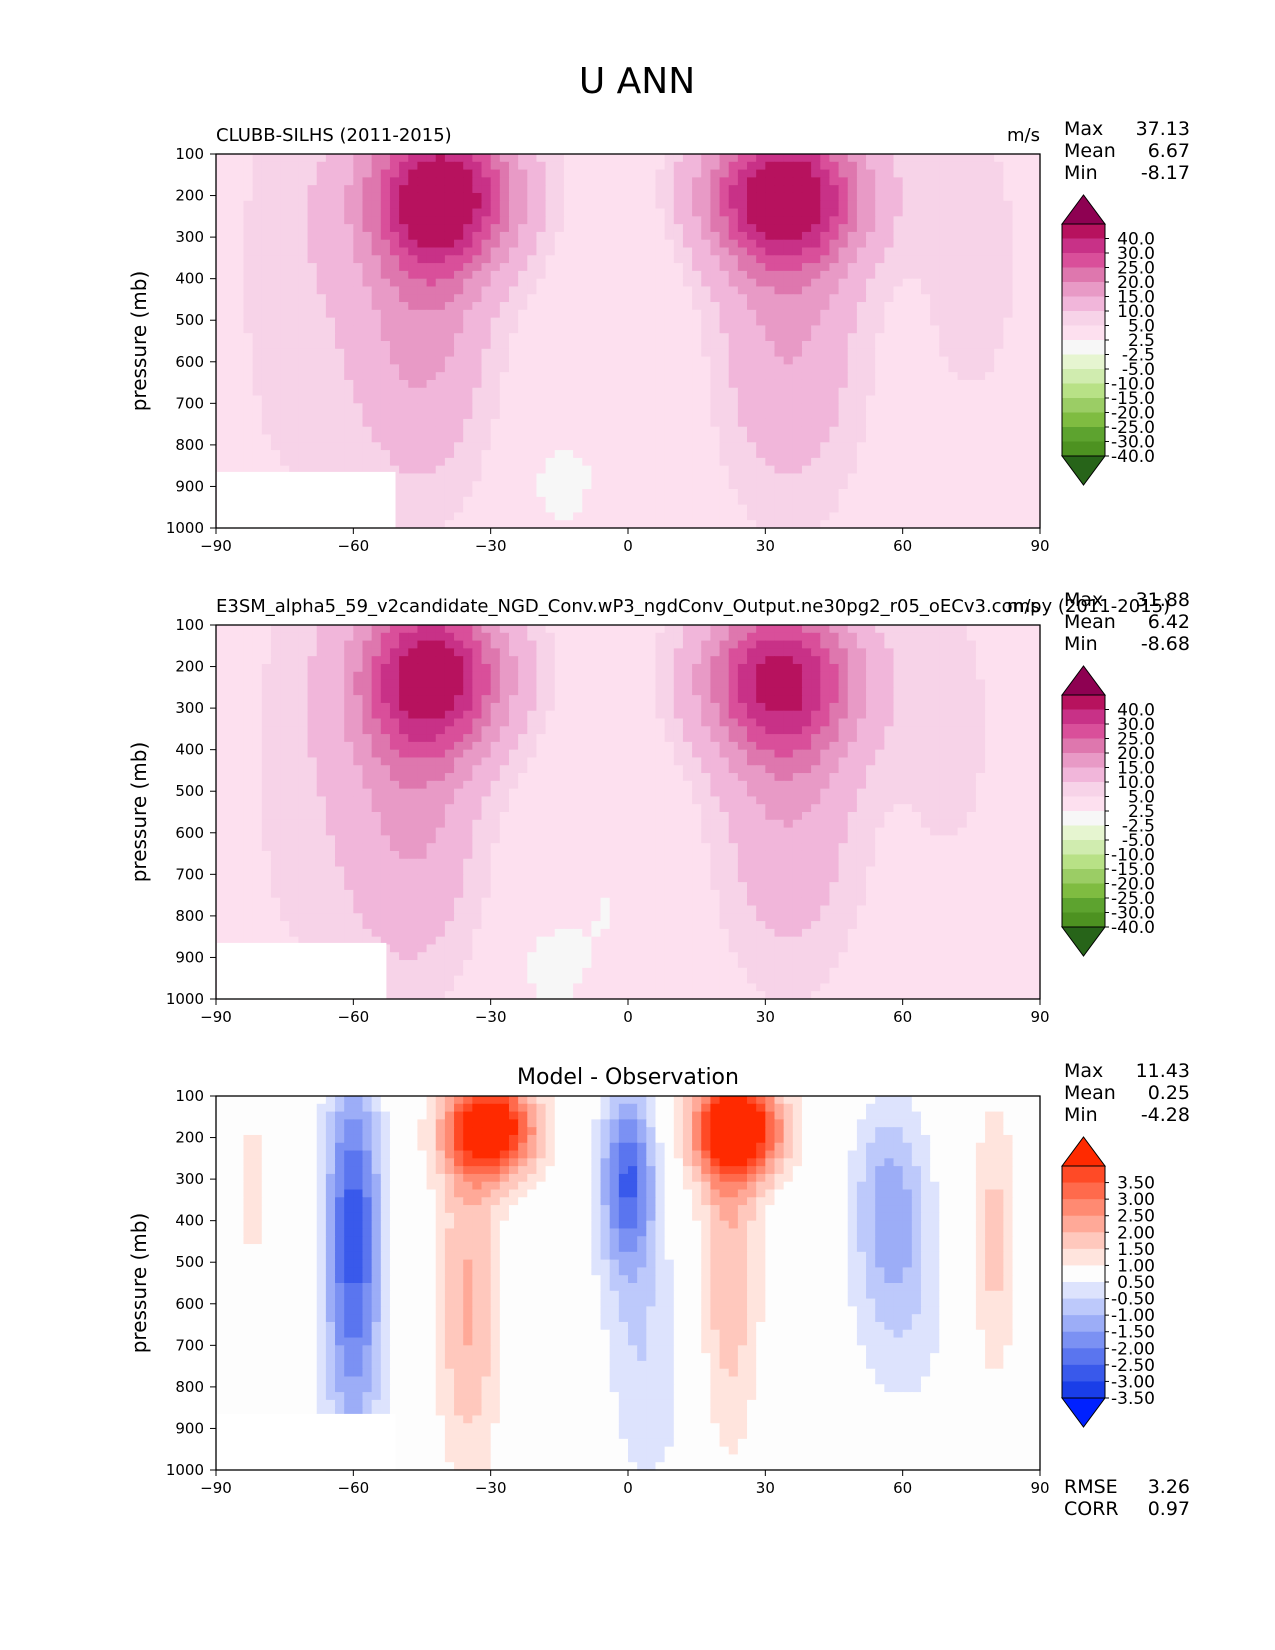 The width and height of the screenshot is (1275, 1650). What do you see at coordinates (491, 1017) in the screenshot?
I see `x-tick-label: −30` at bounding box center [491, 1017].